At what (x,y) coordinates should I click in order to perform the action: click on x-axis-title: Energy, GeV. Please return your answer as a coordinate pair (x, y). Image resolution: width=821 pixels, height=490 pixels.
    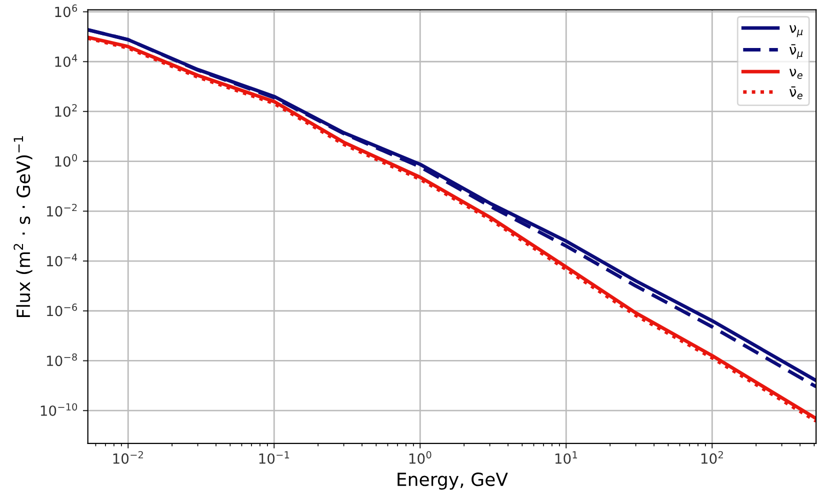
    Looking at the image, I should click on (453, 481).